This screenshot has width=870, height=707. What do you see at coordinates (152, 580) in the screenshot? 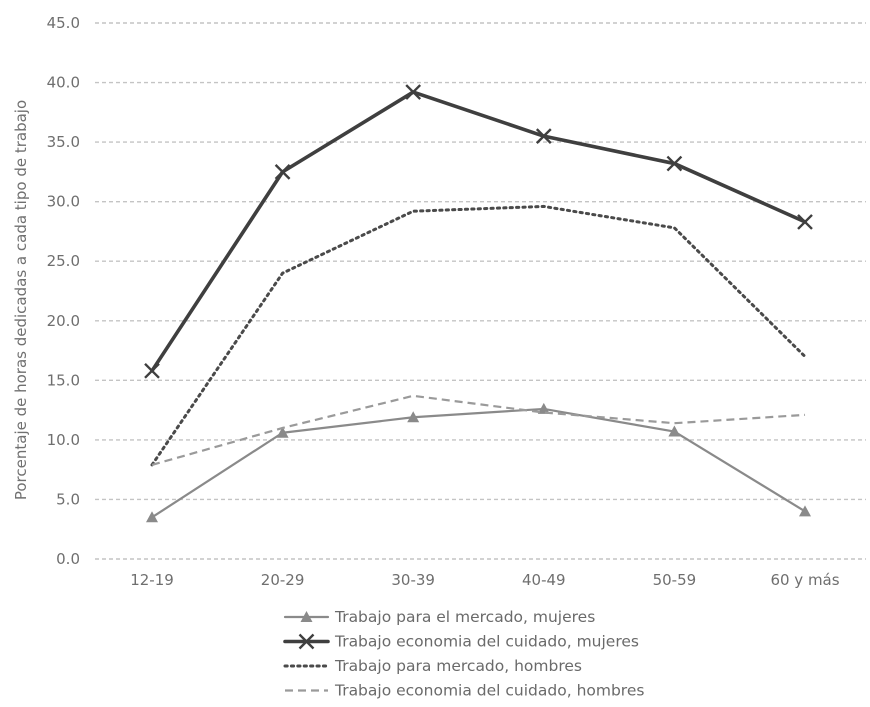
I see `x-tick-label: 12-19` at bounding box center [152, 580].